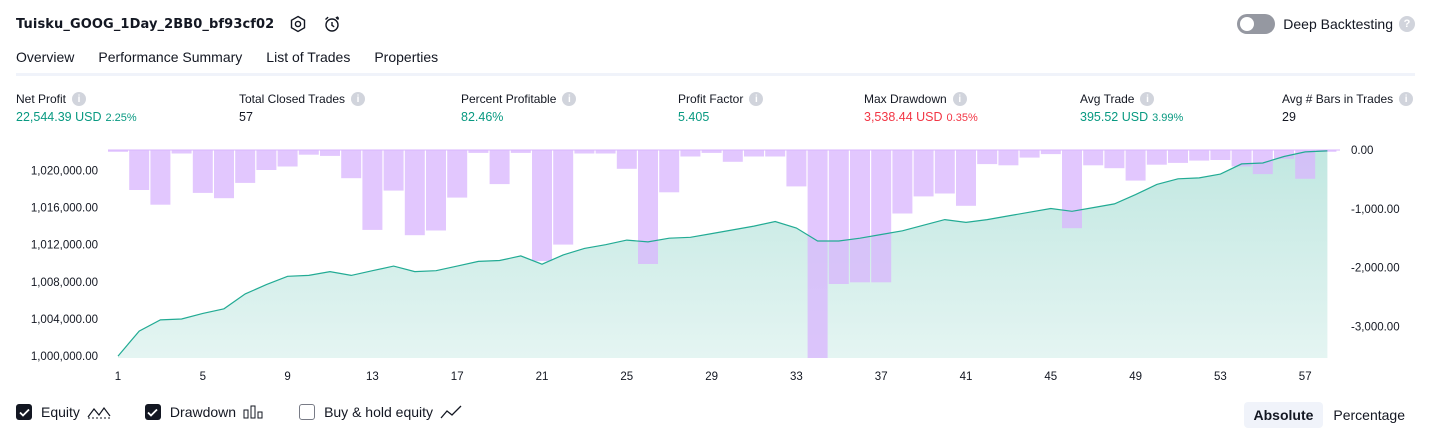 The image size is (1431, 438). Describe the element at coordinates (711, 99) in the screenshot. I see `metric-label: Profit Factor` at that location.